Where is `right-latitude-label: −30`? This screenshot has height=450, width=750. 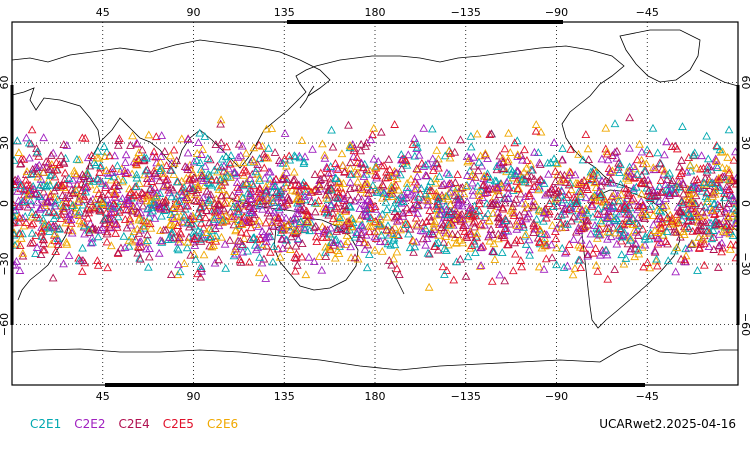
right-latitude-label: −30 is located at coordinates (744, 263).